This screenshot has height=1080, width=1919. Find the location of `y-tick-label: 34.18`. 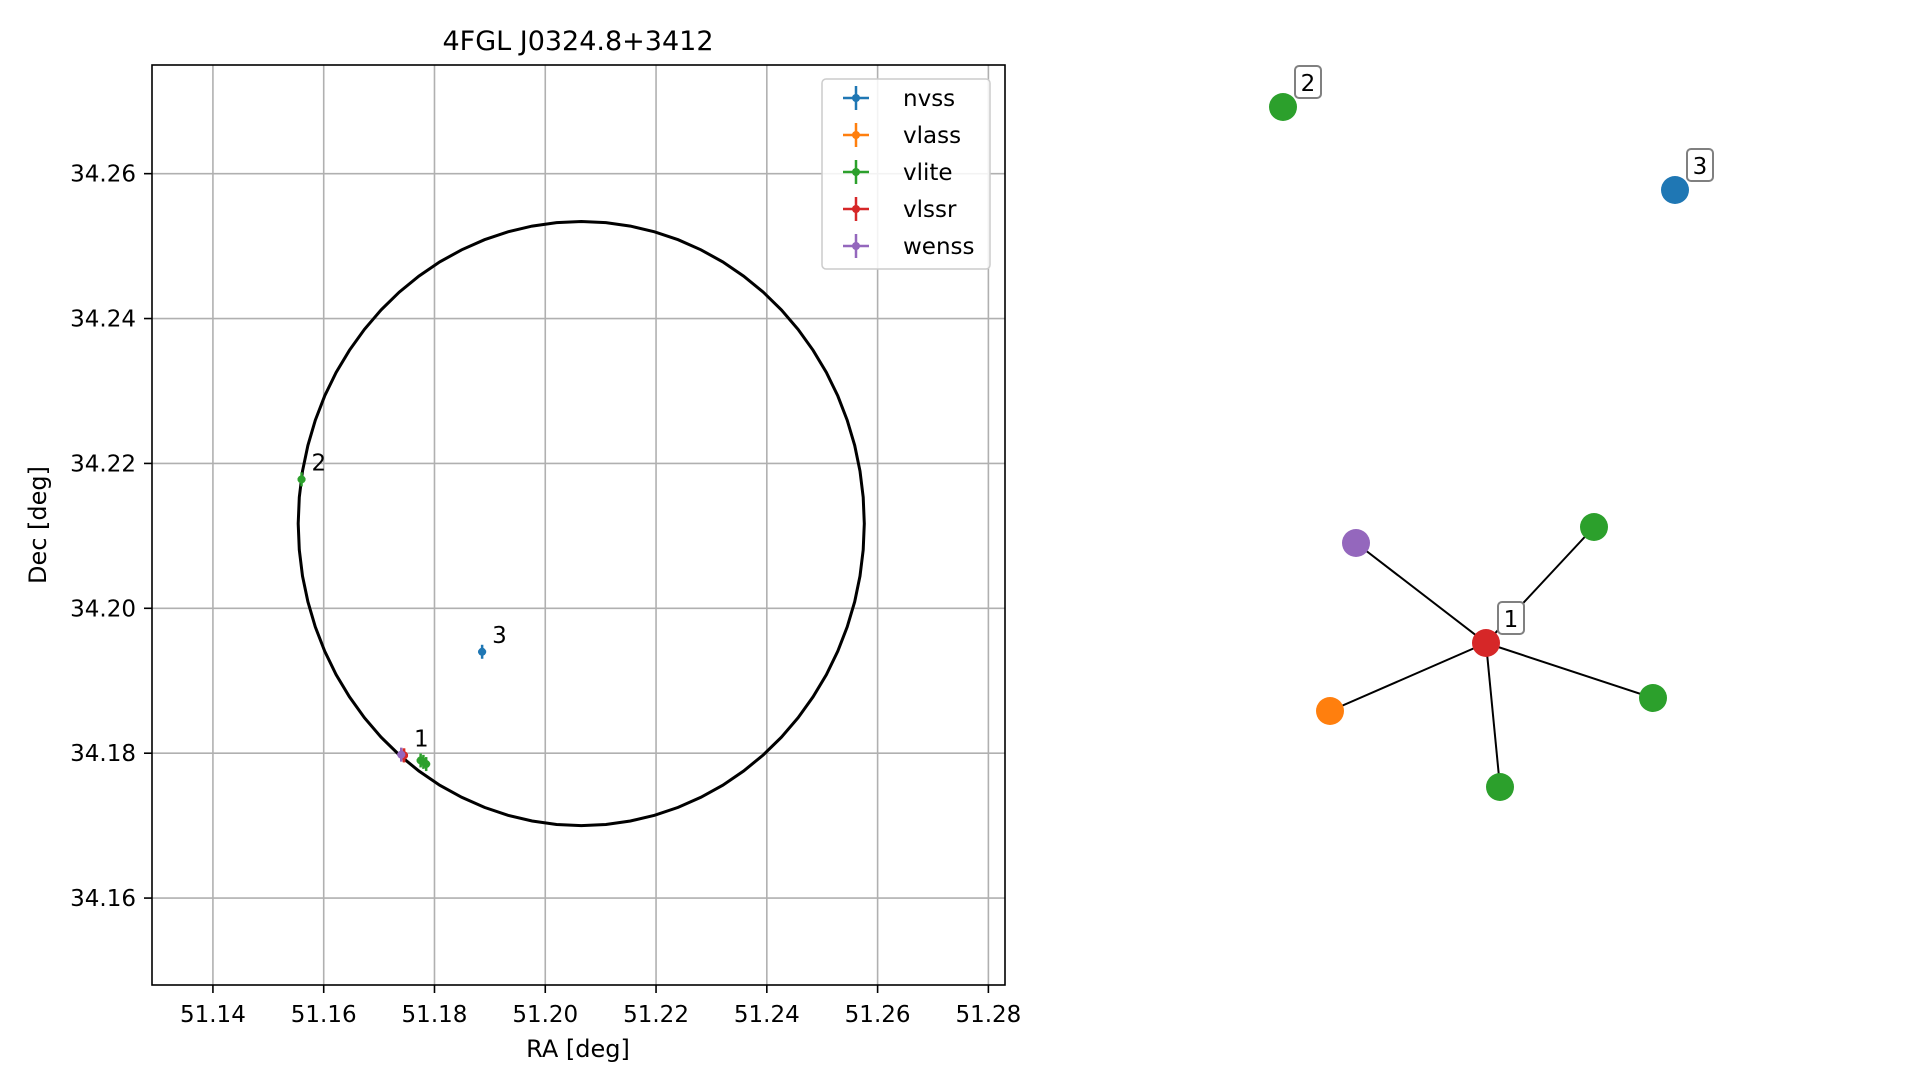

y-tick-label: 34.18 is located at coordinates (103, 754).